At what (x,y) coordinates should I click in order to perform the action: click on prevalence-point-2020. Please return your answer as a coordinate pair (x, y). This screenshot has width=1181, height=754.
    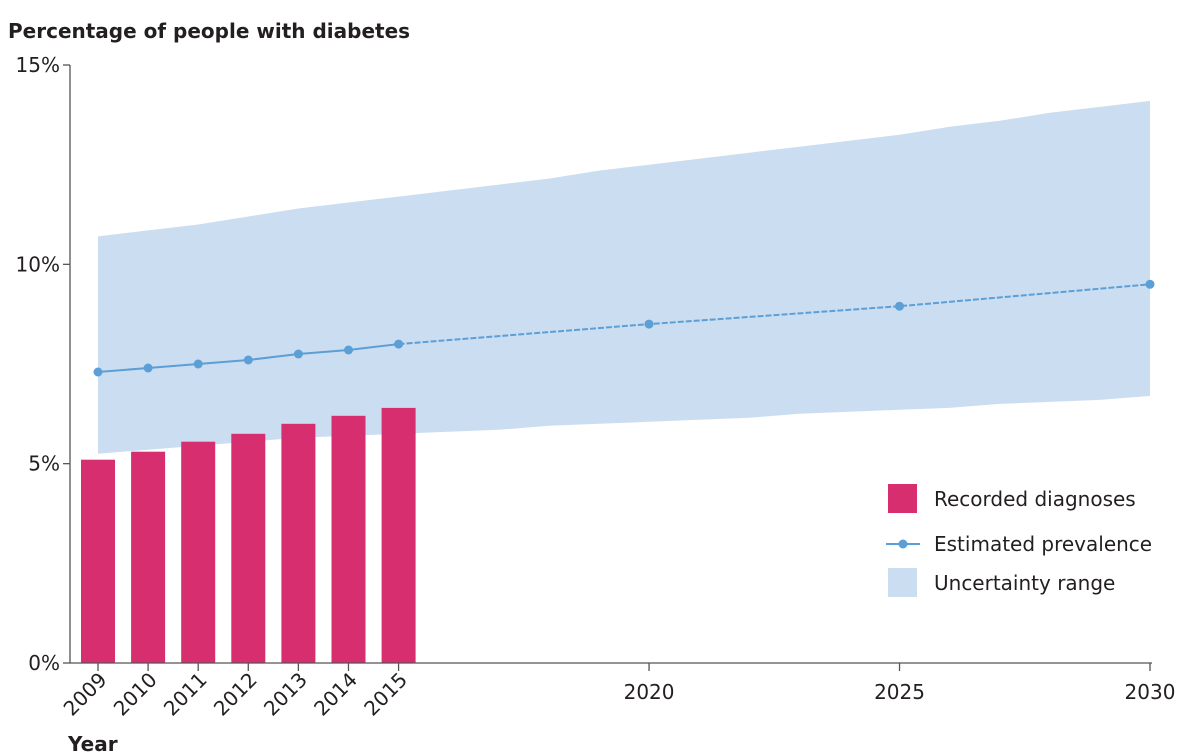
    Looking at the image, I should click on (649, 324).